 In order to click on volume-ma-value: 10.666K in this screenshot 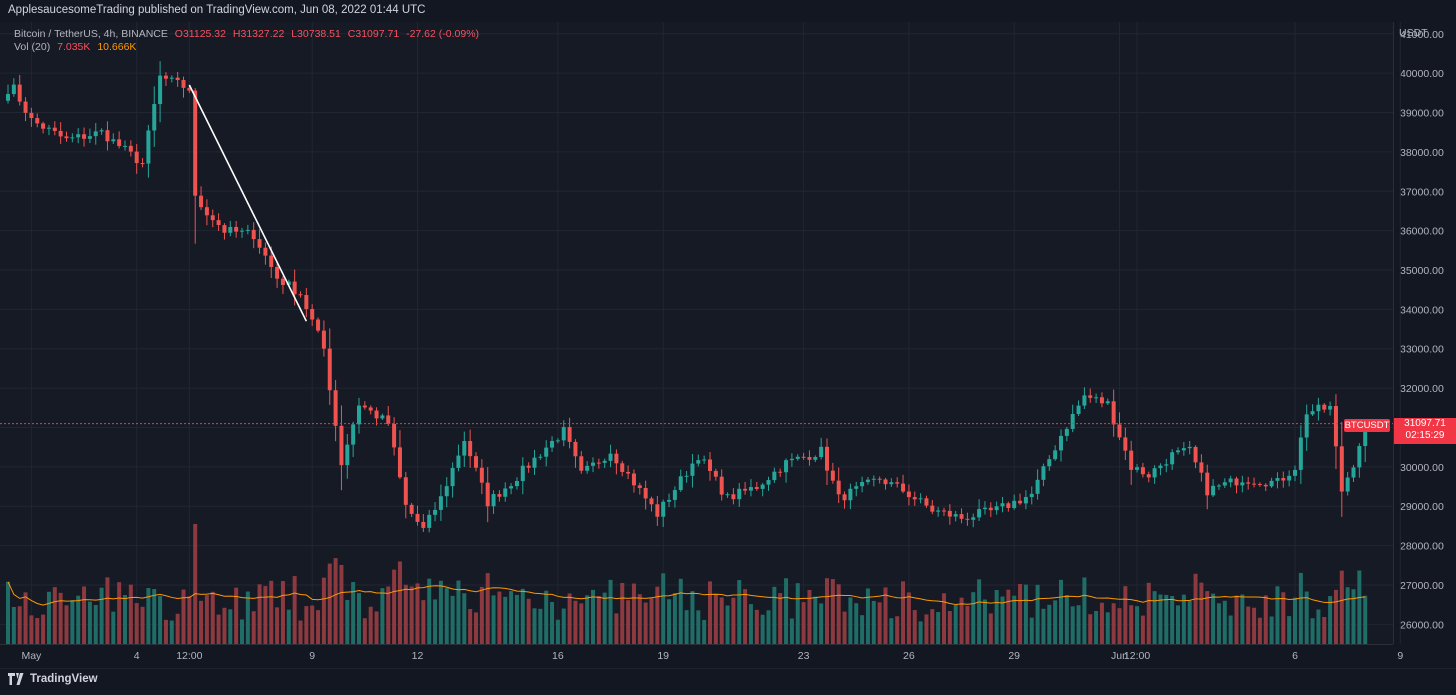, I will do `click(117, 47)`.